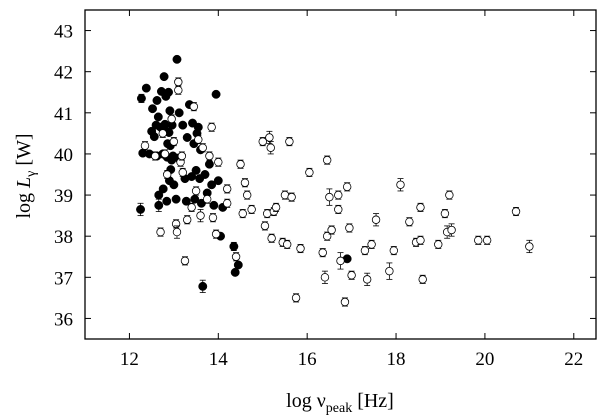 The width and height of the screenshot is (600, 419). Describe the element at coordinates (307, 359) in the screenshot. I see `x-tick-label: 16` at that location.